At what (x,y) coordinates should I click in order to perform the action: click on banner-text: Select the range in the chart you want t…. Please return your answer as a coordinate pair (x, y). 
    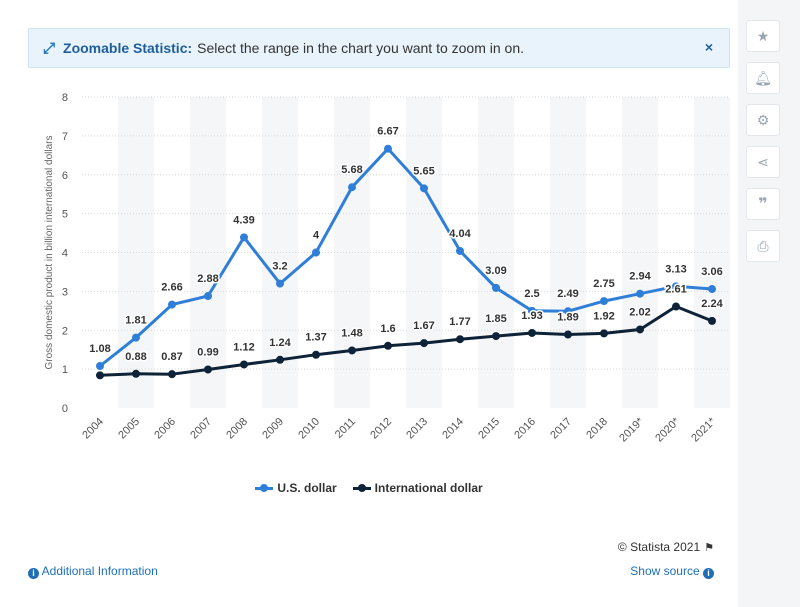
    Looking at the image, I should click on (361, 48).